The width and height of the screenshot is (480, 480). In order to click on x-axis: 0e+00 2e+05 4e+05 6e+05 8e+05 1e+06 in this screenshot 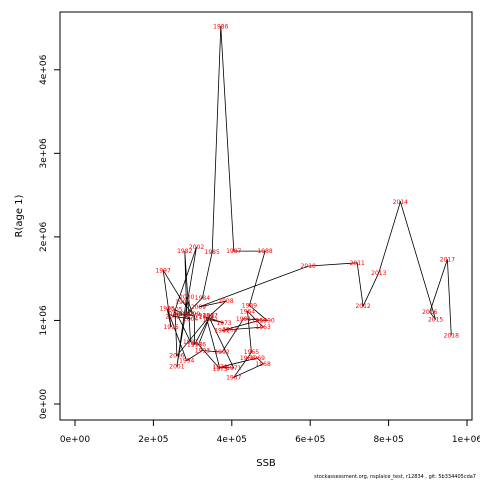, I will do `click(270, 432)`.